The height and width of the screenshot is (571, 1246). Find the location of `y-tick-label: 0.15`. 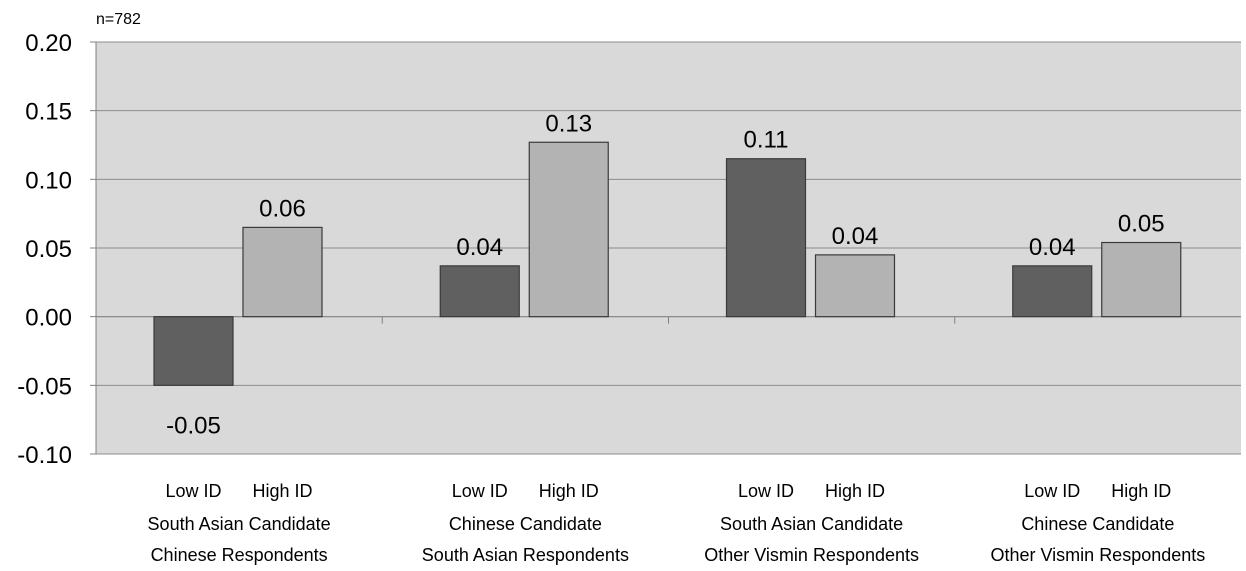

y-tick-label: 0.15 is located at coordinates (48, 112).